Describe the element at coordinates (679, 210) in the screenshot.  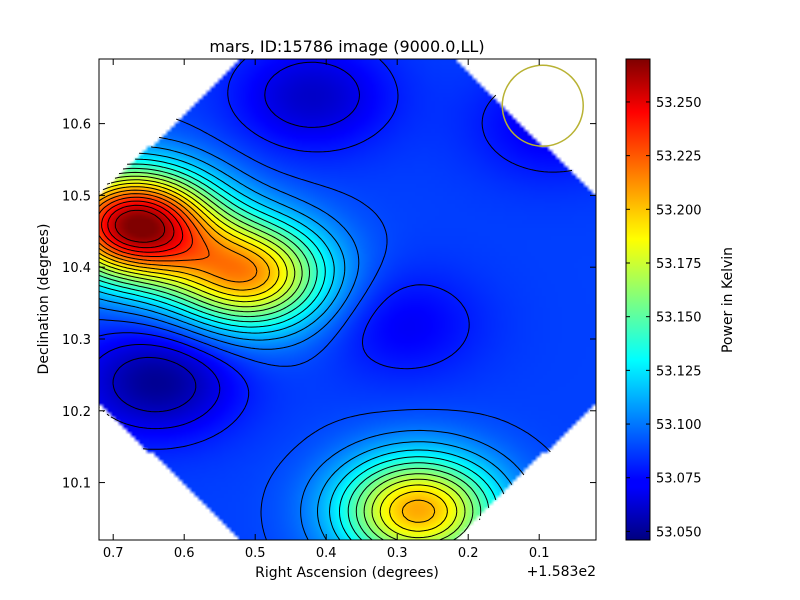
I see `colorbar-tick-label: 53.200` at that location.